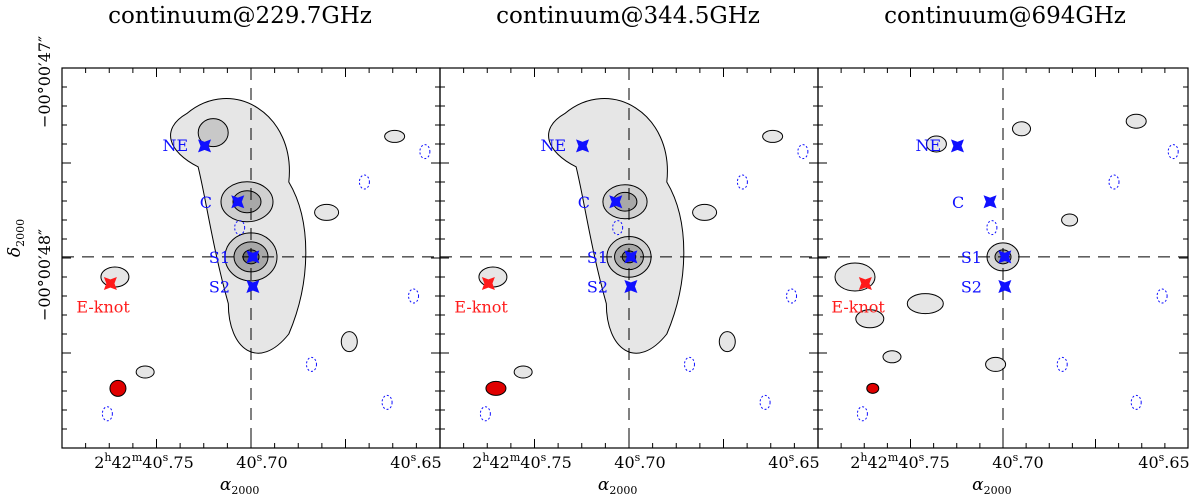  What do you see at coordinates (213, 133) in the screenshot?
I see `contour-peak-ne` at bounding box center [213, 133].